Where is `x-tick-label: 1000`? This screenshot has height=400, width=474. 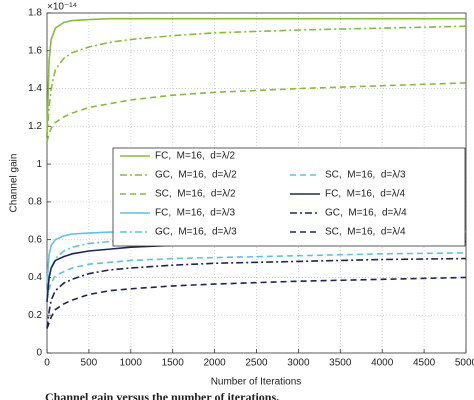
x-tick-label: 1000 is located at coordinates (131, 363).